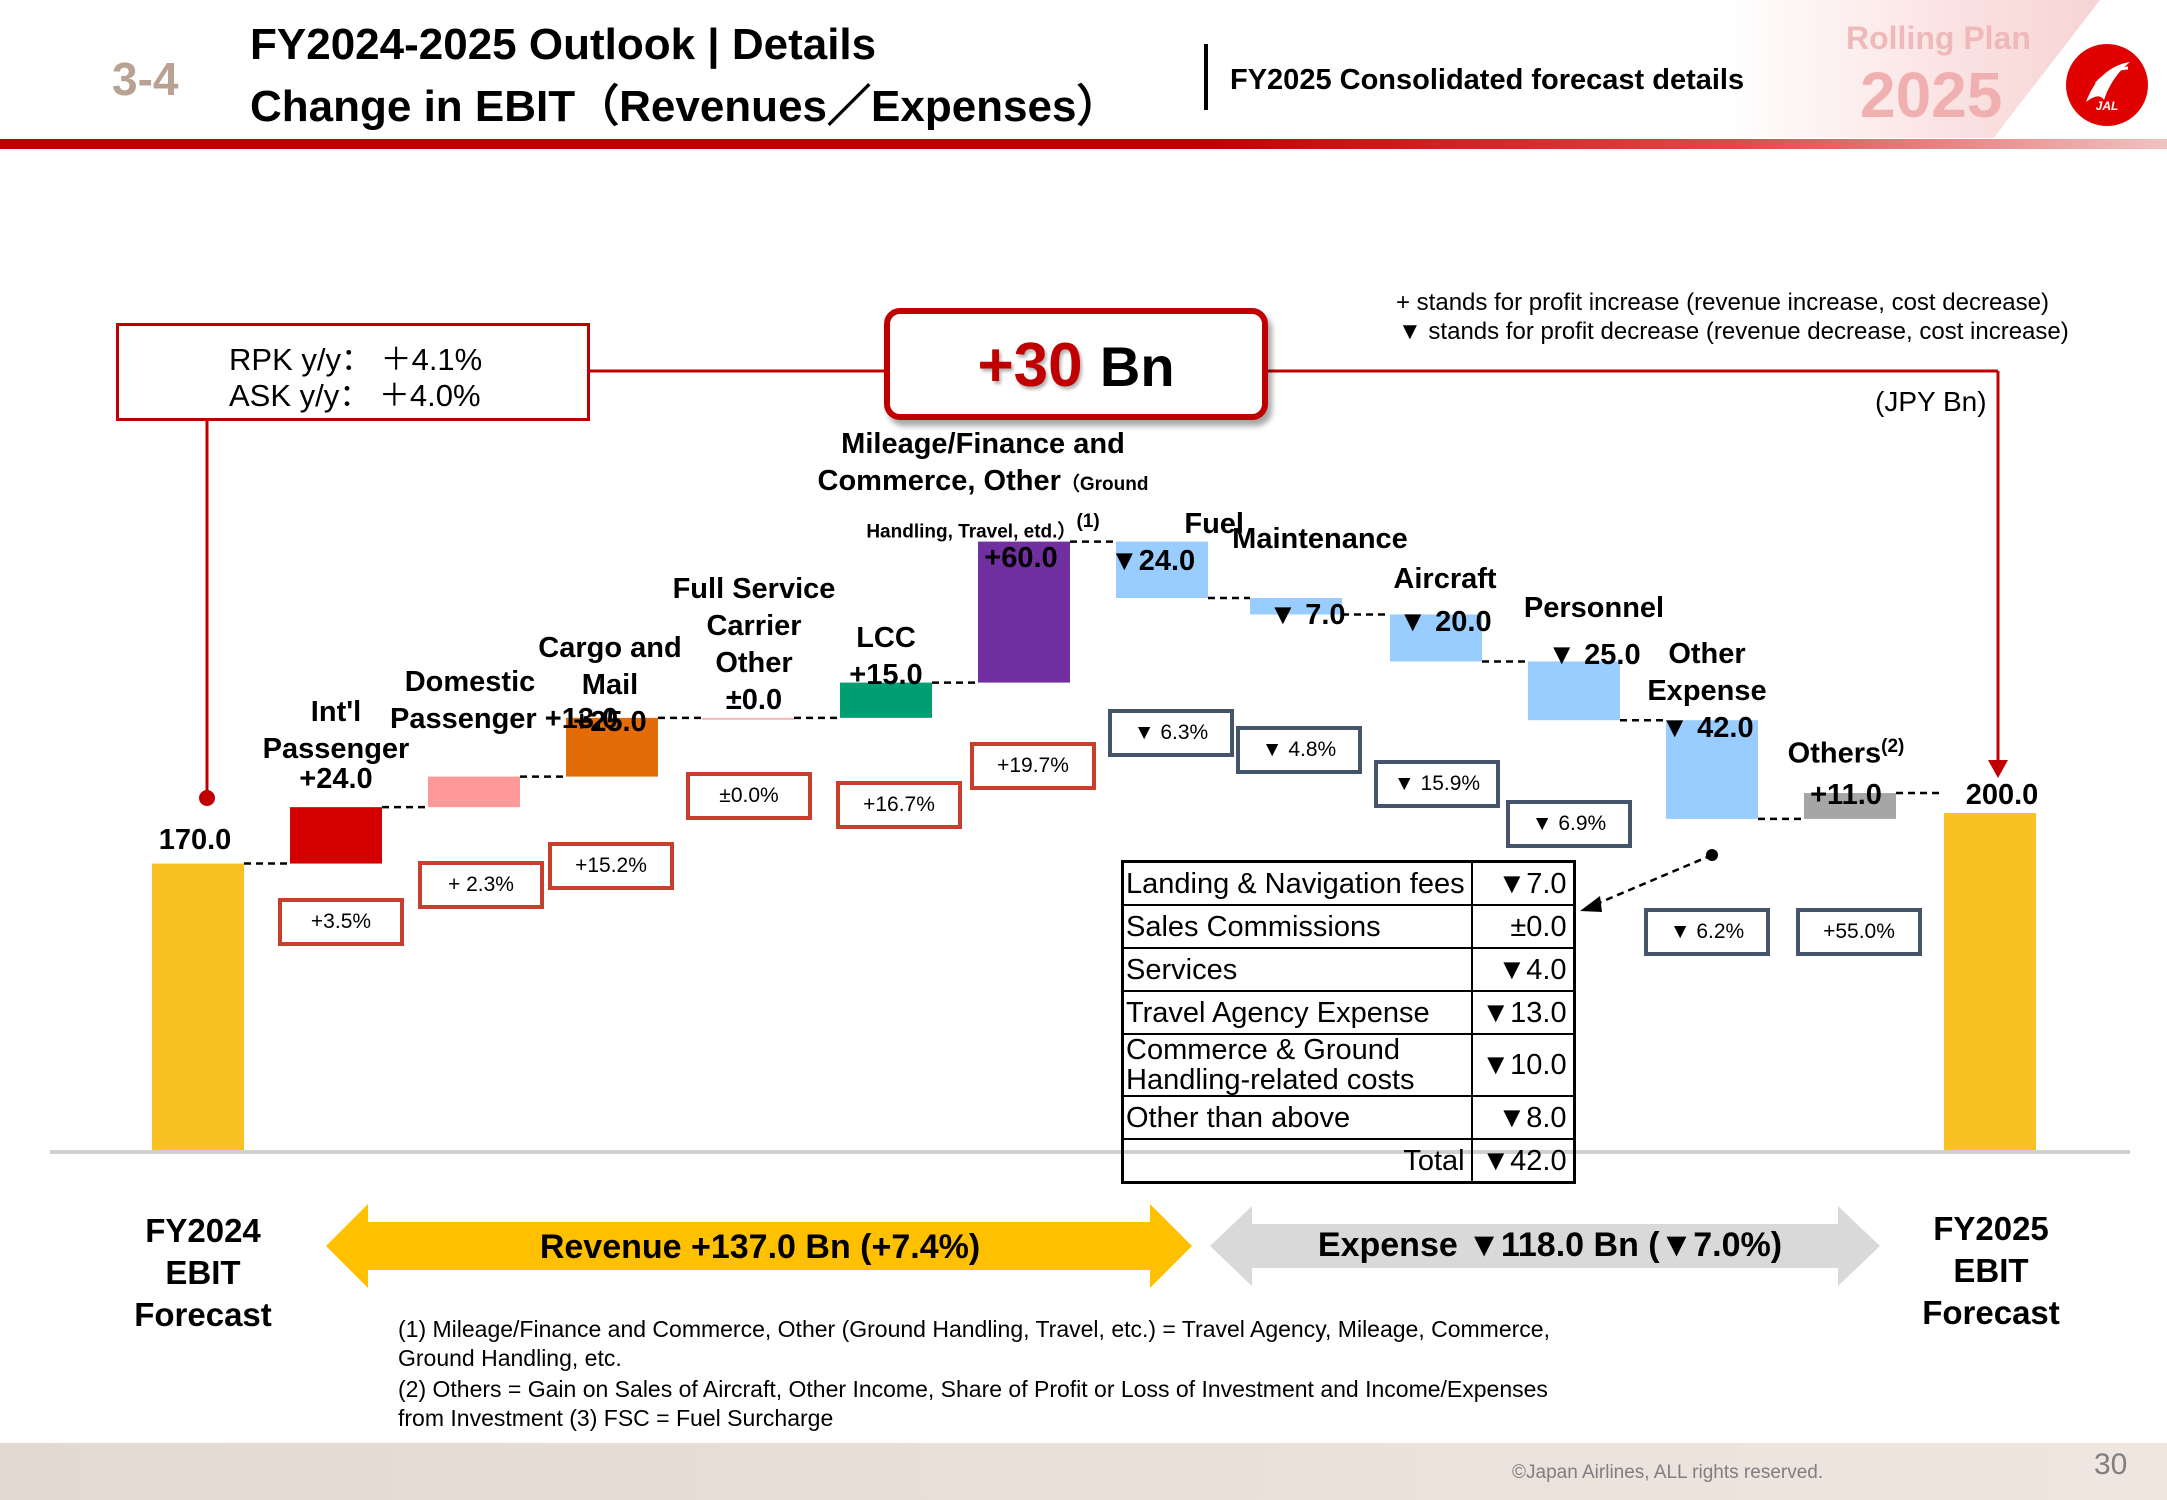 This screenshot has height=1500, width=2167. Describe the element at coordinates (1348, 1117) in the screenshot. I see `breakdown-row: Other than above ▼8.0` at that location.